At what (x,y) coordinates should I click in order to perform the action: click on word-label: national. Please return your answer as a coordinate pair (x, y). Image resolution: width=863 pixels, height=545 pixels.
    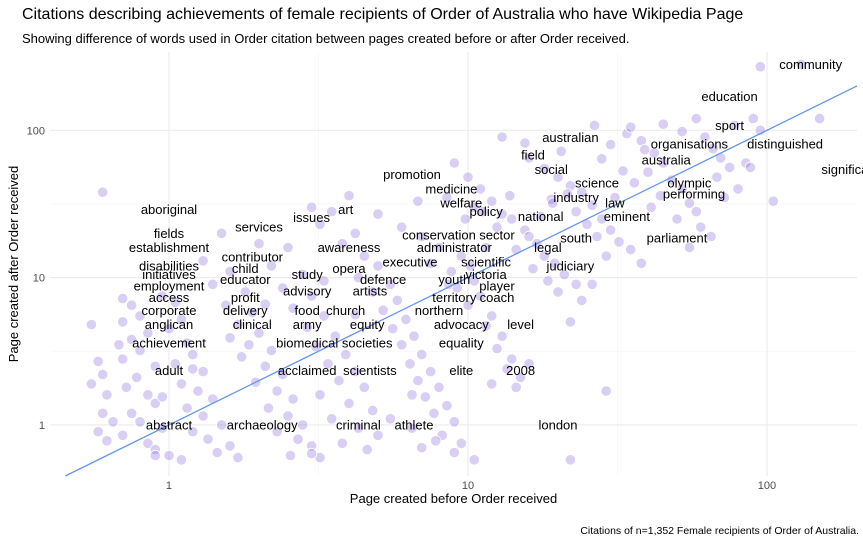
    Looking at the image, I should click on (541, 216).